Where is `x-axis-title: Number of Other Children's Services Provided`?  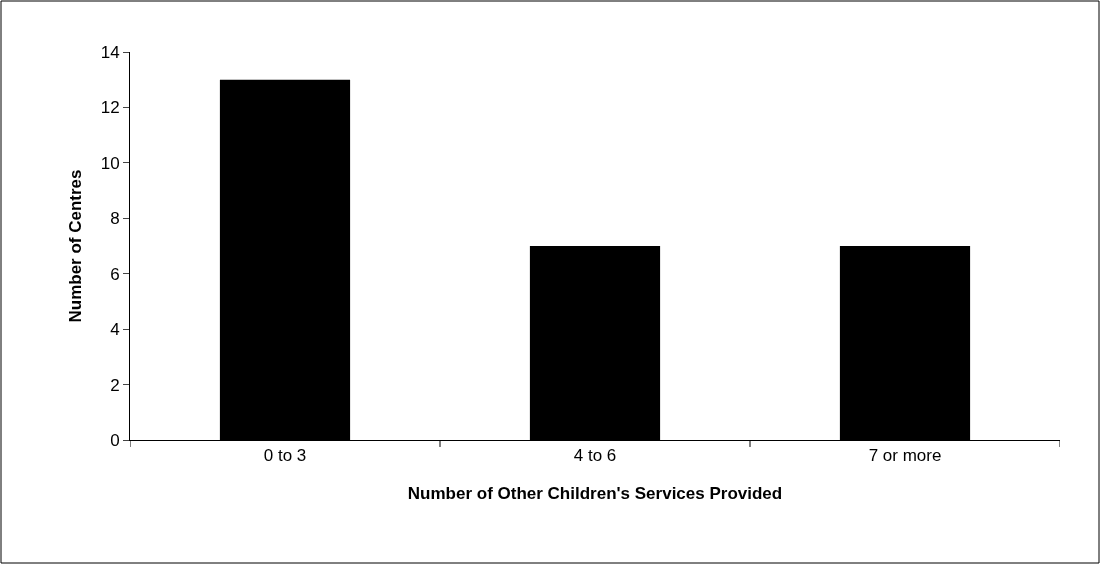 x-axis-title: Number of Other Children's Services Provided is located at coordinates (595, 493).